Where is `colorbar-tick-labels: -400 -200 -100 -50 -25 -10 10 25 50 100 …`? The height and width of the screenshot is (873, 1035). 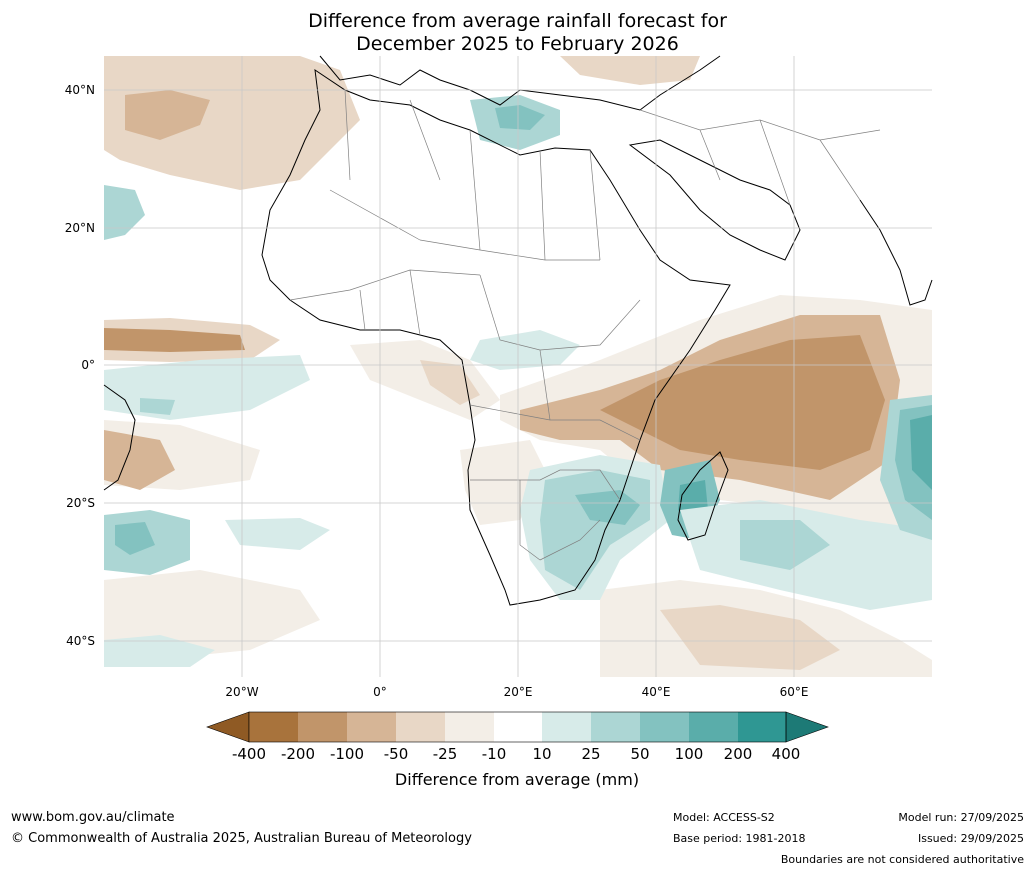
colorbar-tick-labels: -400 -200 -100 -50 -25 -10 10 25 50 100 … is located at coordinates (516, 754).